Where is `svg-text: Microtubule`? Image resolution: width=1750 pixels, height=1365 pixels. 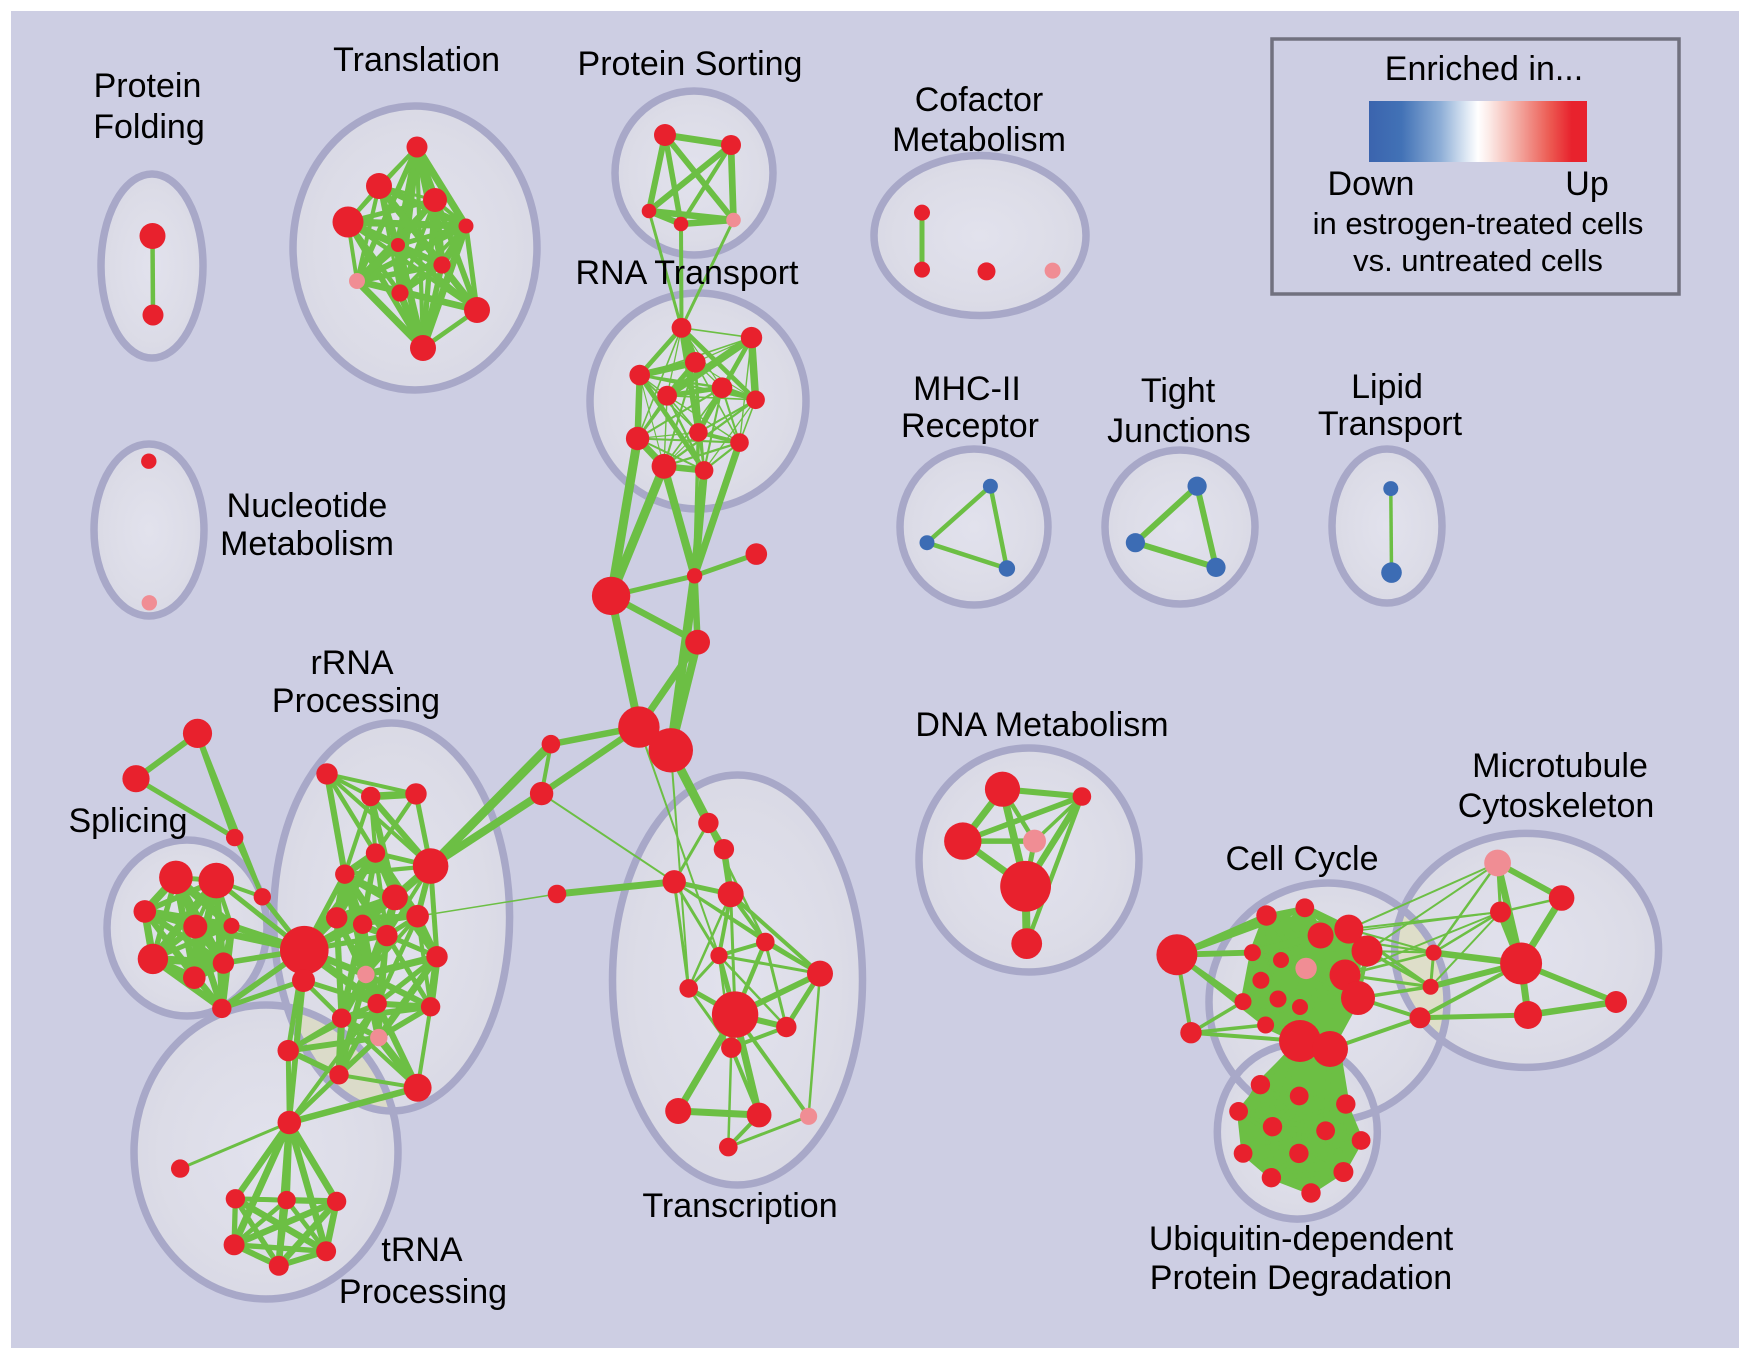
svg-text: Microtubule is located at coordinates (1560, 766).